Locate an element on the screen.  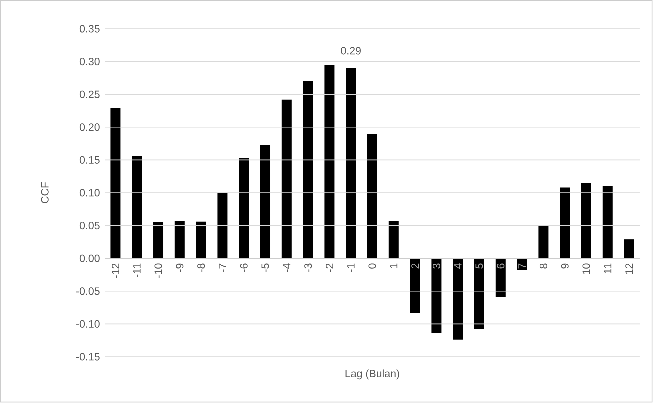
x-tick-label: -12 is located at coordinates (116, 271).